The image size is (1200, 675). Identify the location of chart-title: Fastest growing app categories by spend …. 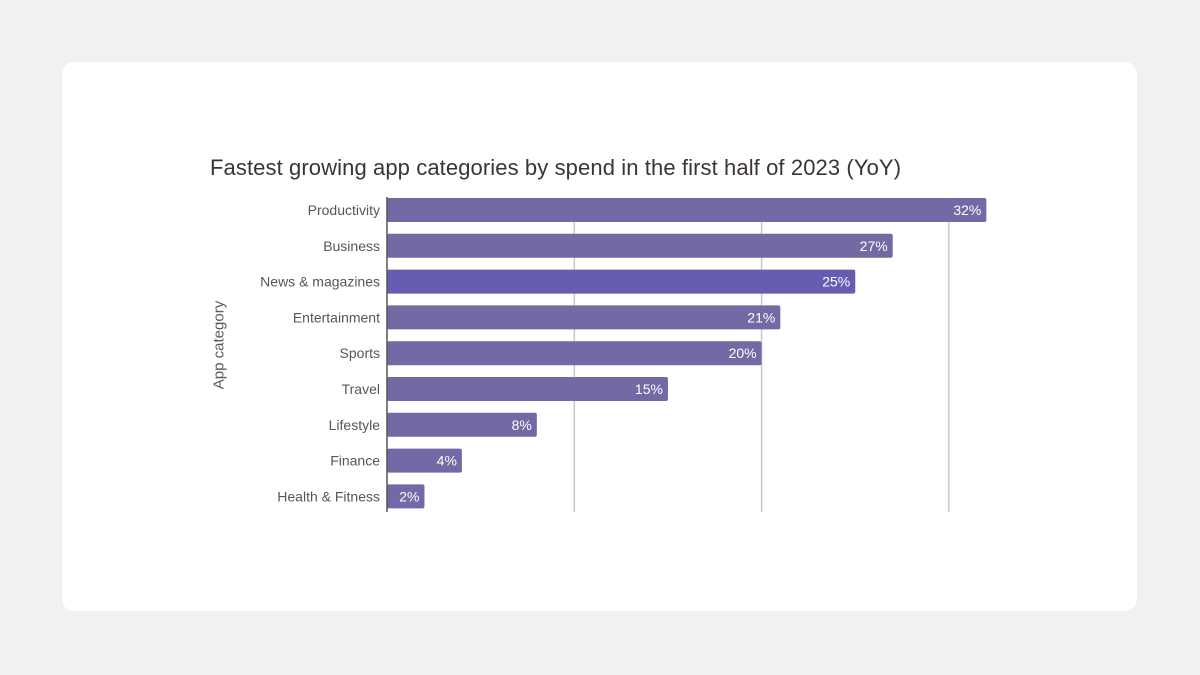
(556, 167).